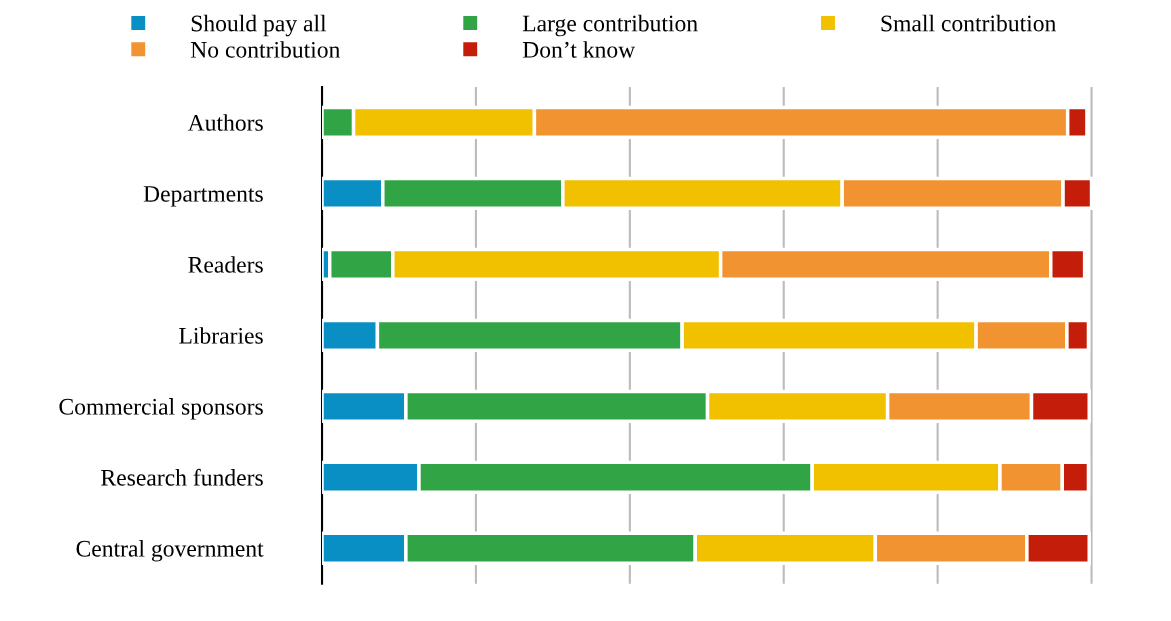 The image size is (1171, 621). Describe the element at coordinates (610, 25) in the screenshot. I see `legend-label: Large contribution` at that location.